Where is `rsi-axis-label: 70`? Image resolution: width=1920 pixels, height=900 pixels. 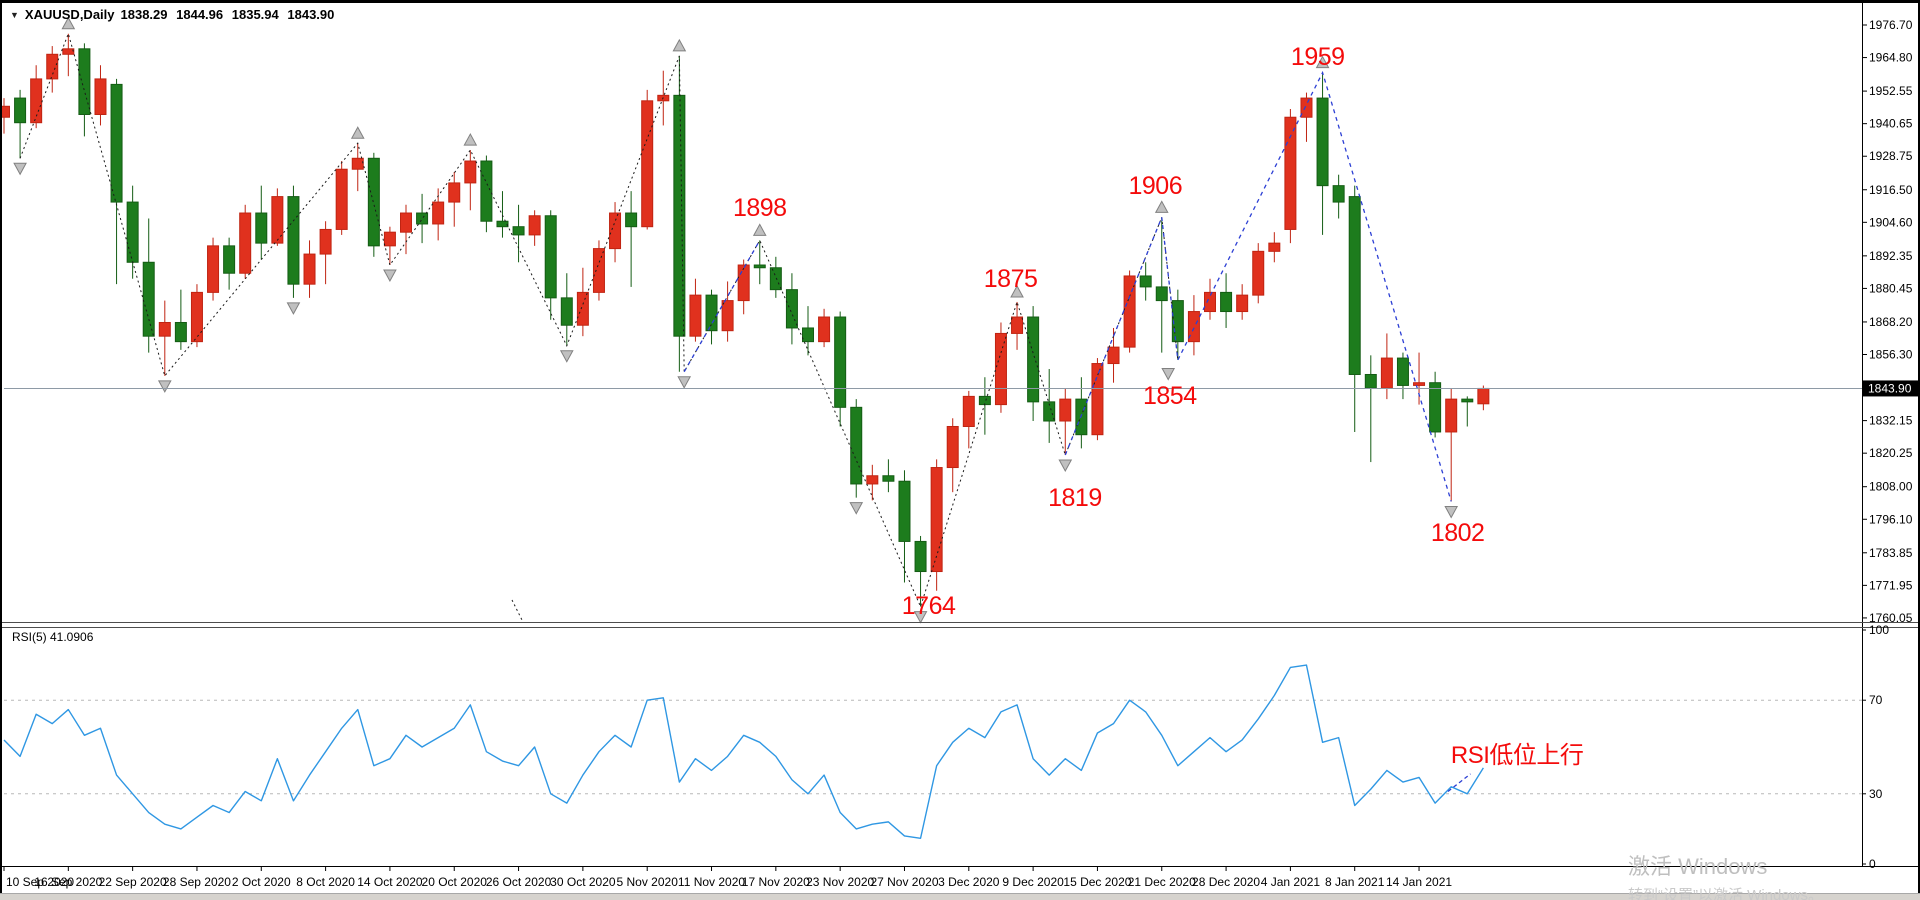 rsi-axis-label: 70 is located at coordinates (1876, 700).